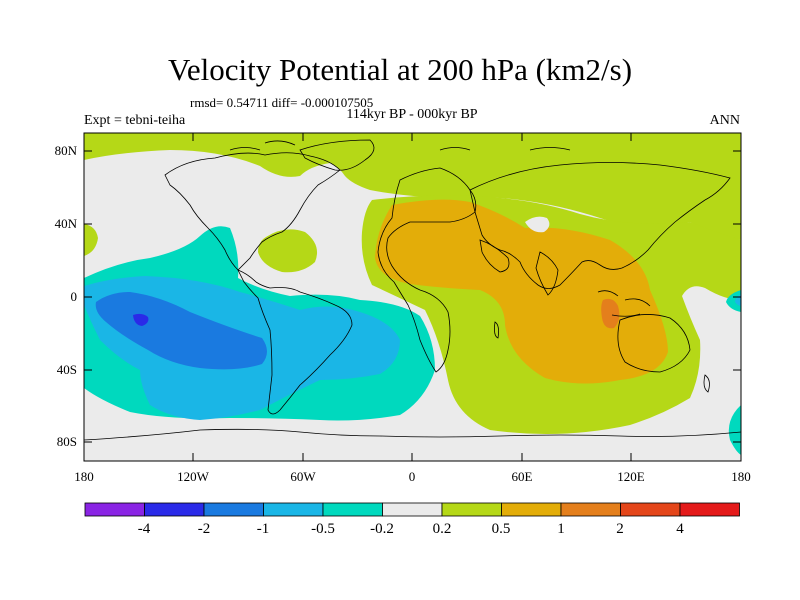  What do you see at coordinates (521, 291) in the screenshot?
I see `positive-mid-region` at bounding box center [521, 291].